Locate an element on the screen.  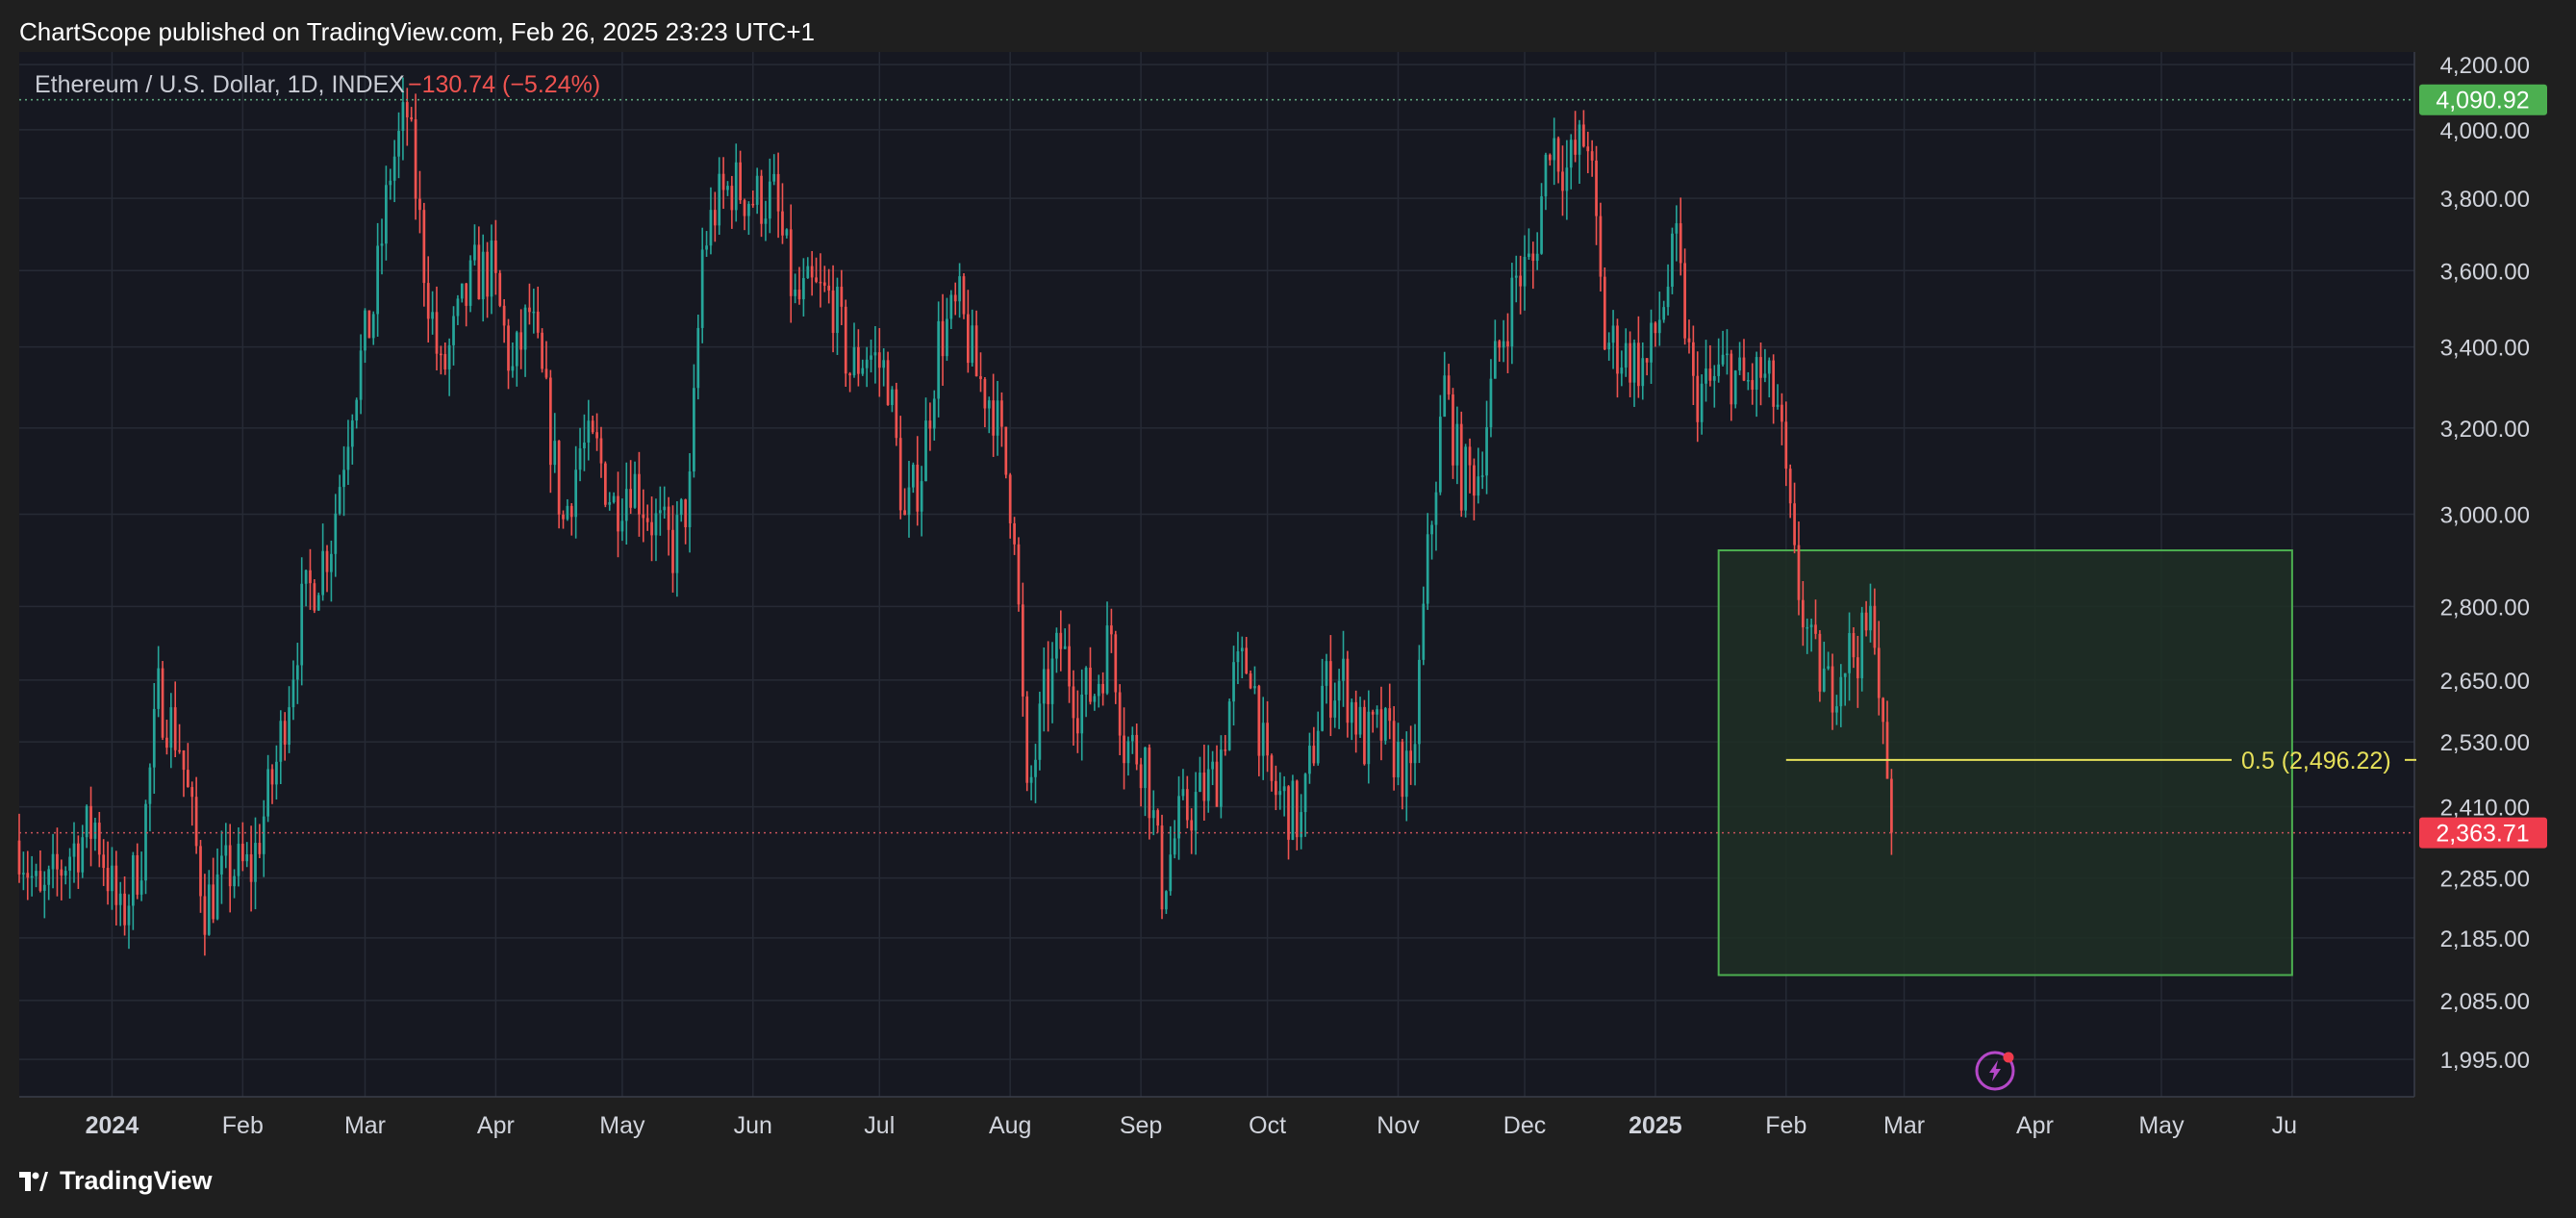
lightning-icon-bolt is located at coordinates (1995, 1070).